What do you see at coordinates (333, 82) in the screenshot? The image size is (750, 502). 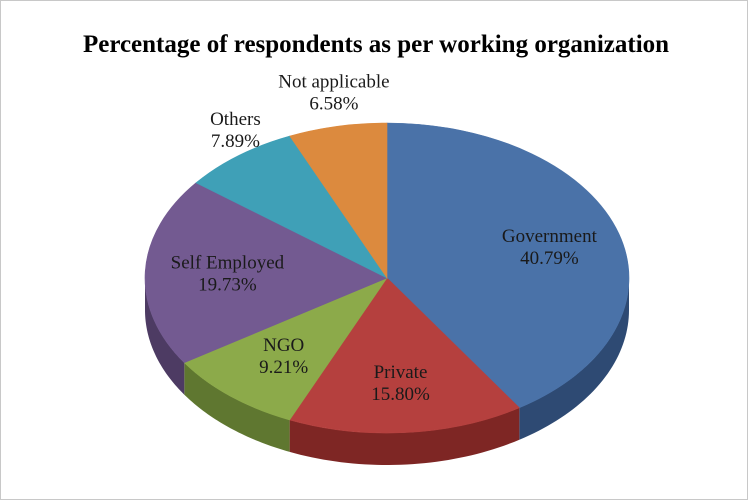 I see `label-not-applicable: Not applicable` at bounding box center [333, 82].